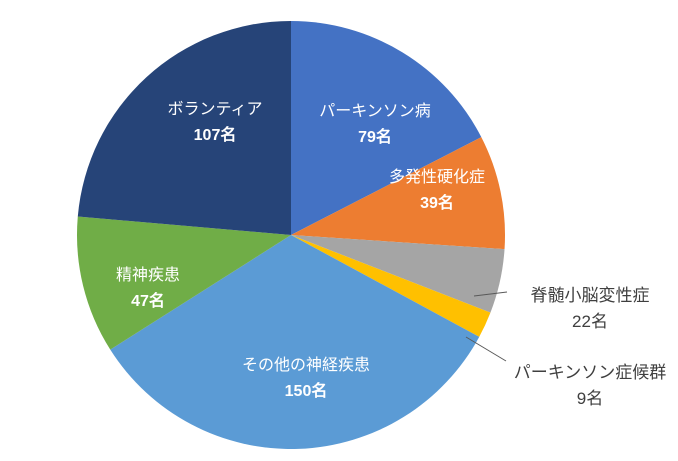  I want to click on slice-label-value: 39名, so click(437, 203).